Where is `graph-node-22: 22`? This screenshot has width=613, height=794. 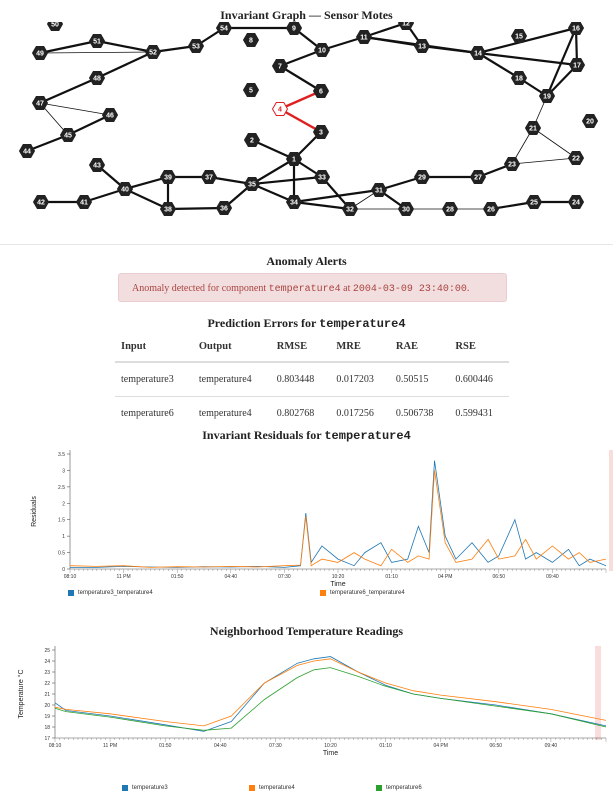 graph-node-22: 22 is located at coordinates (576, 158).